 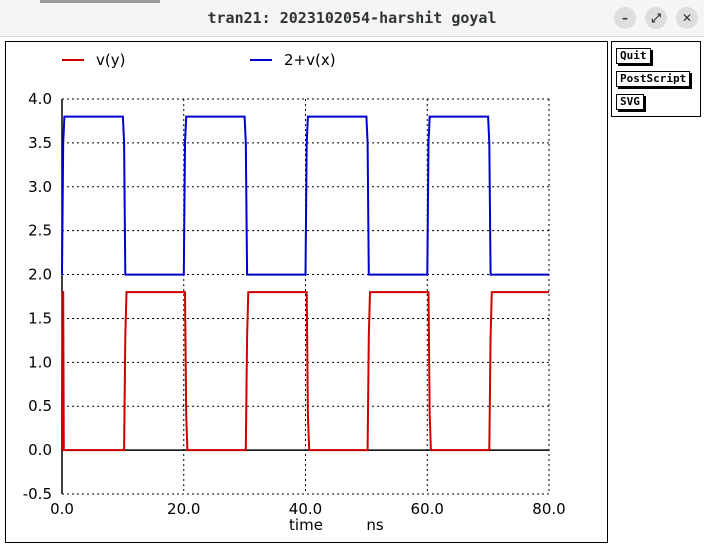 I want to click on x-tick-label: 0.0, so click(x=62, y=509).